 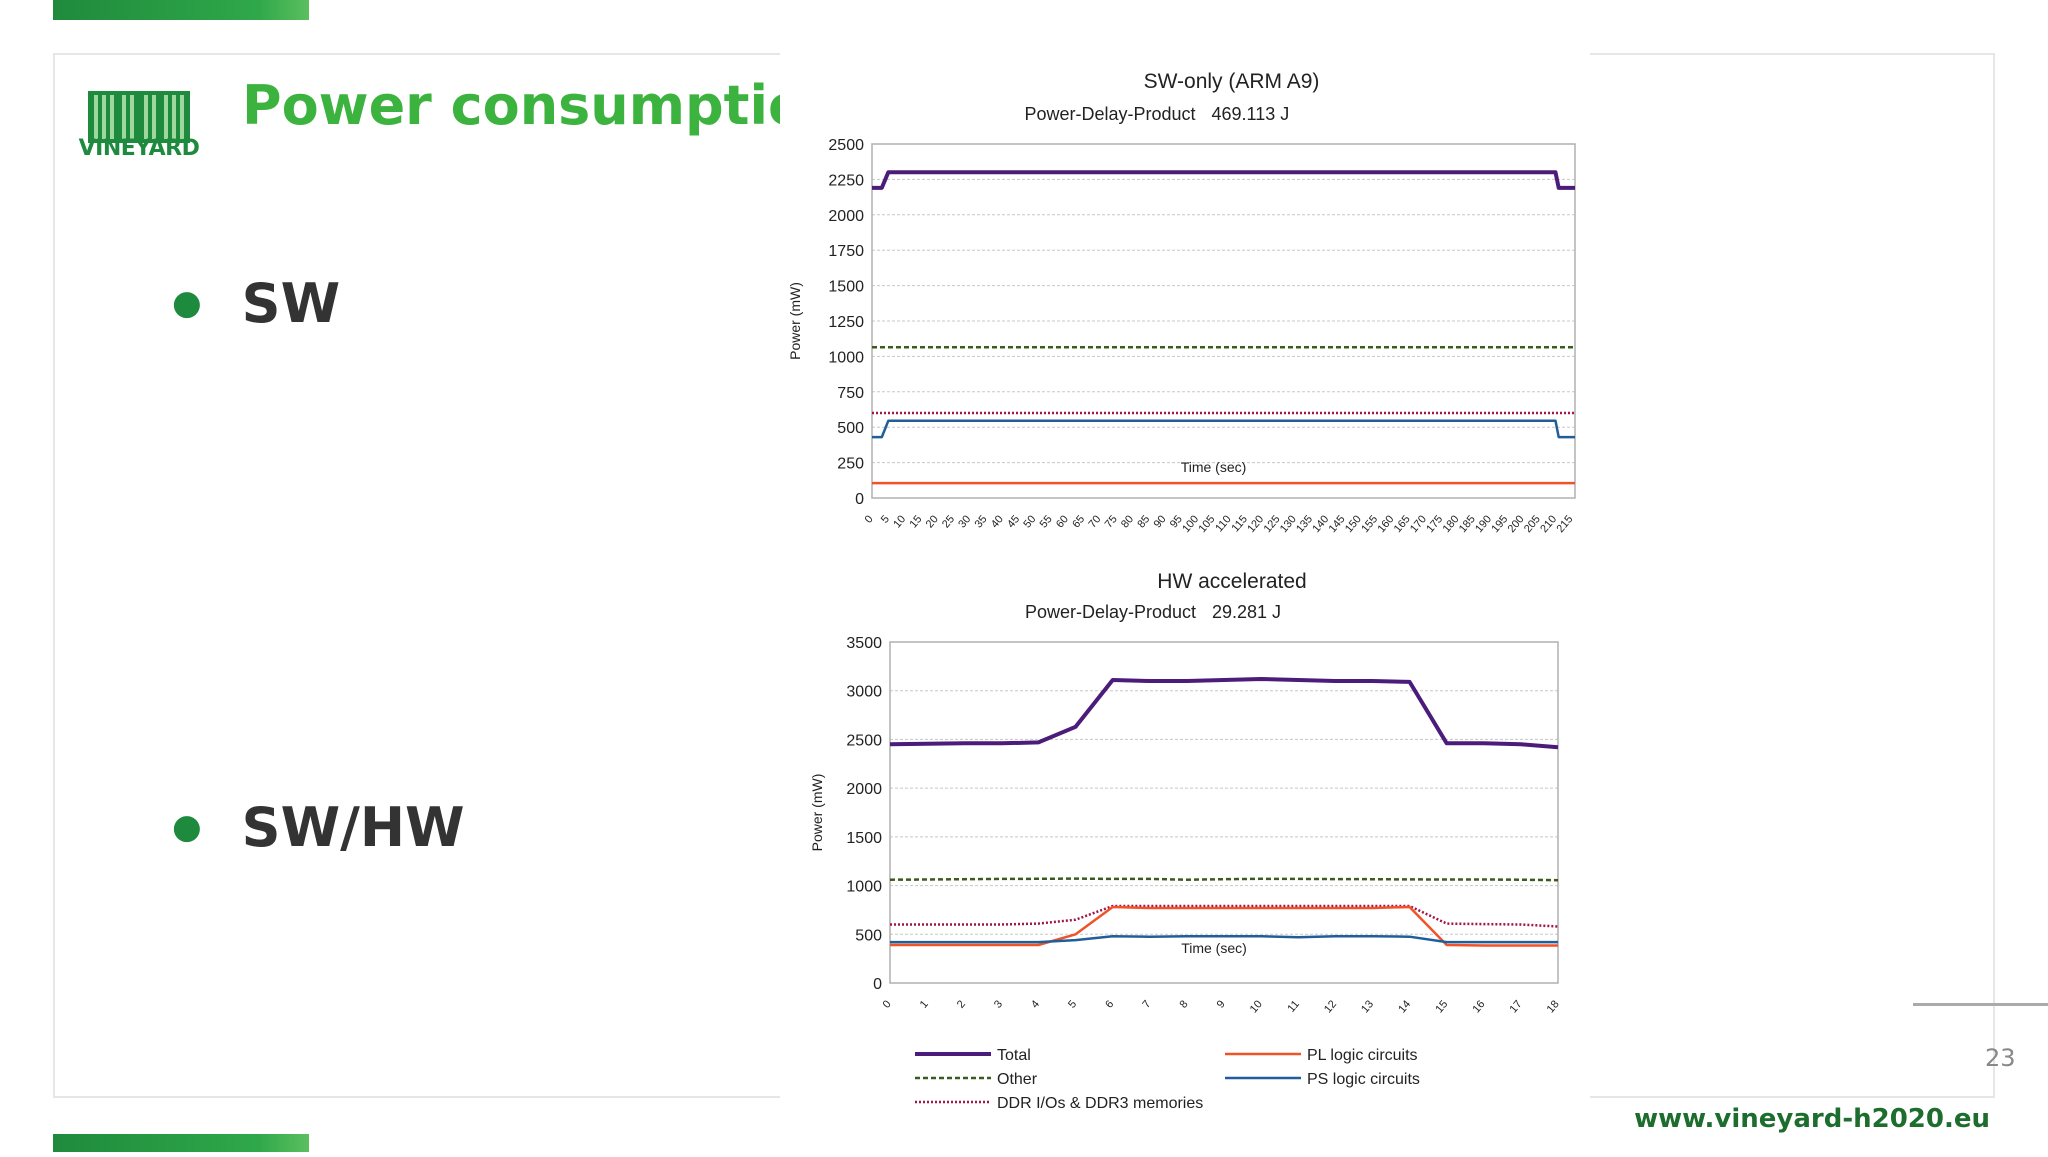 What do you see at coordinates (846, 322) in the screenshot?
I see `y-tick-label: 1250` at bounding box center [846, 322].